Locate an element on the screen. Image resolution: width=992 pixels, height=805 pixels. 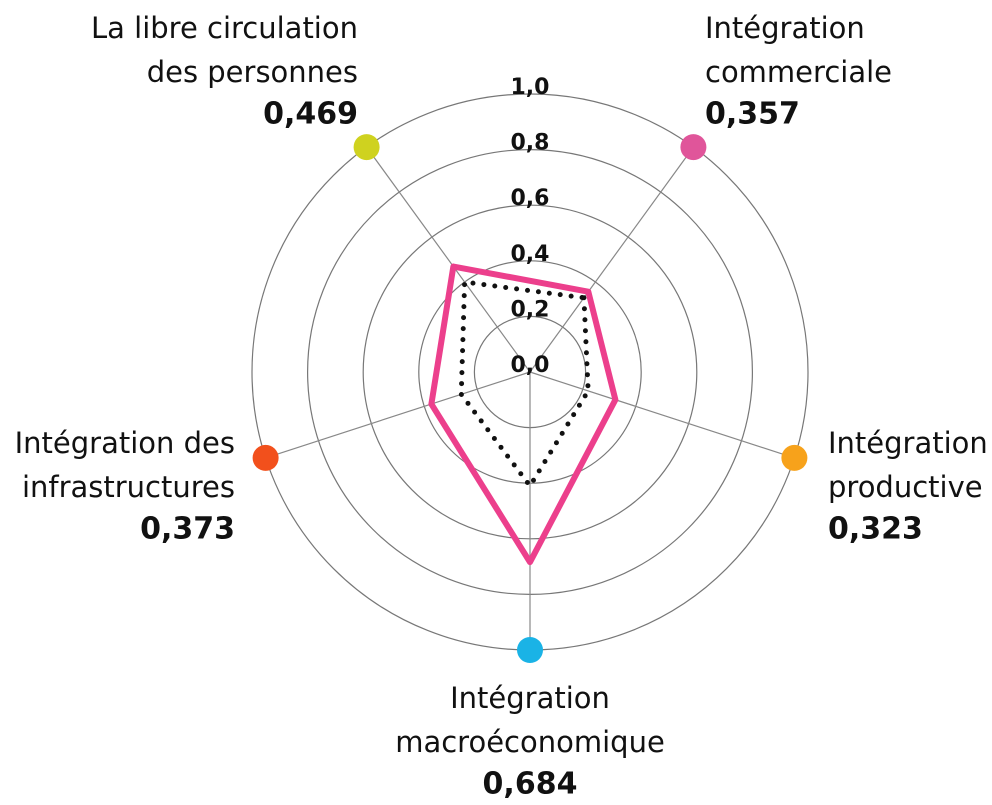
r-tick-label: 0,0 is located at coordinates (530, 365).